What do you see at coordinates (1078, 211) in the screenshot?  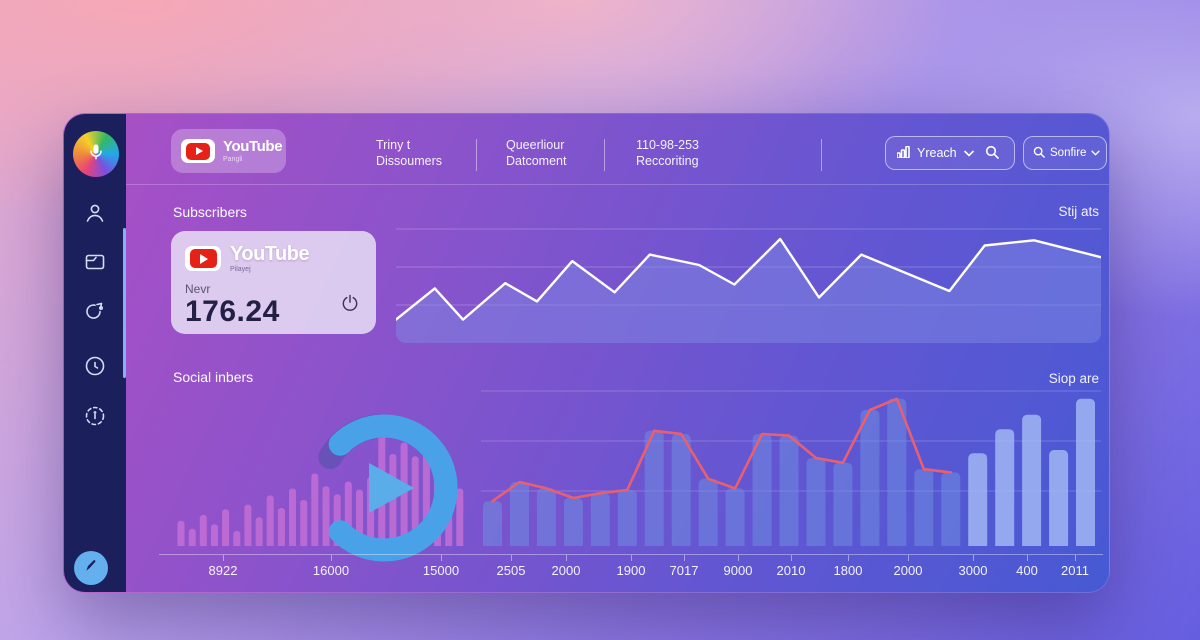 I see `area-chart-label: Stij ats` at bounding box center [1078, 211].